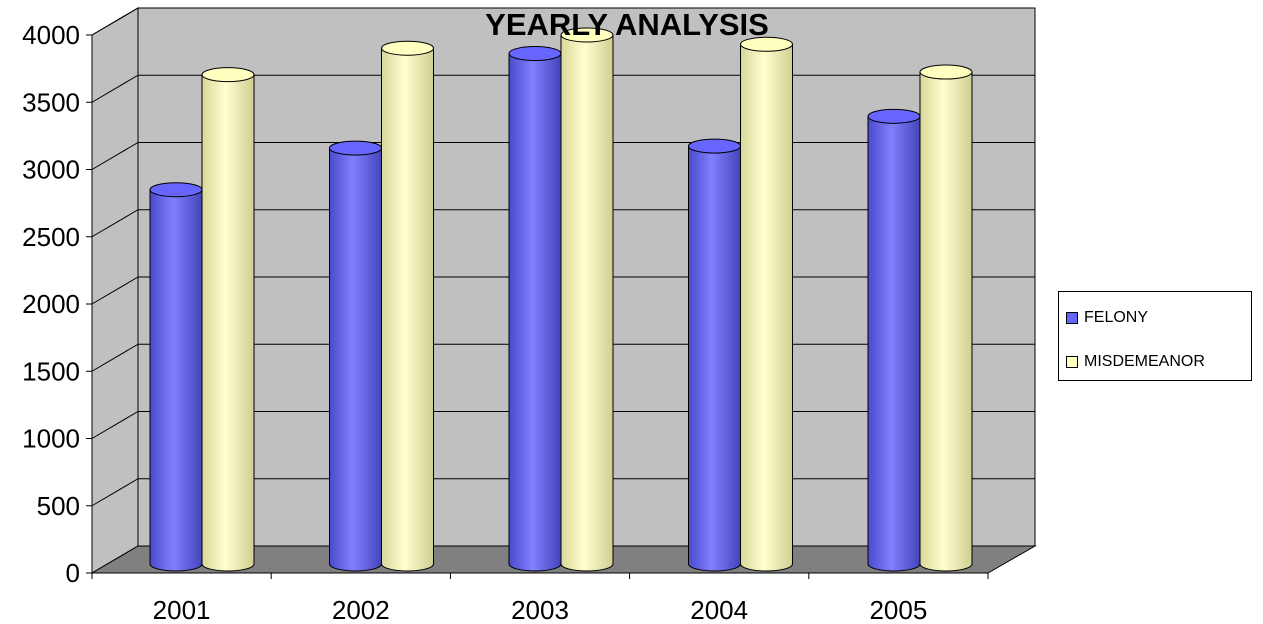  What do you see at coordinates (1072, 362) in the screenshot?
I see `legend-swatch-misdemeanor` at bounding box center [1072, 362].